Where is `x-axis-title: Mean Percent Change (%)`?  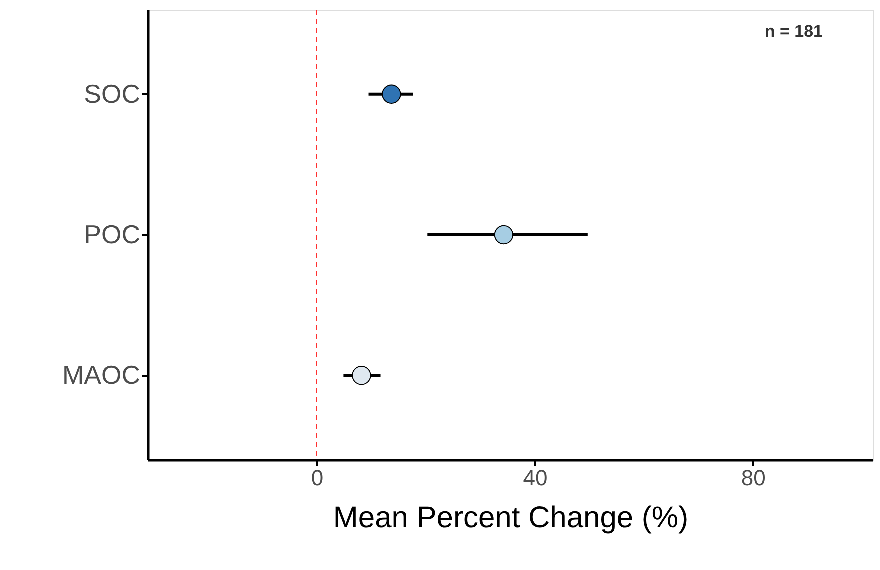
x-axis-title: Mean Percent Change (%) is located at coordinates (511, 518).